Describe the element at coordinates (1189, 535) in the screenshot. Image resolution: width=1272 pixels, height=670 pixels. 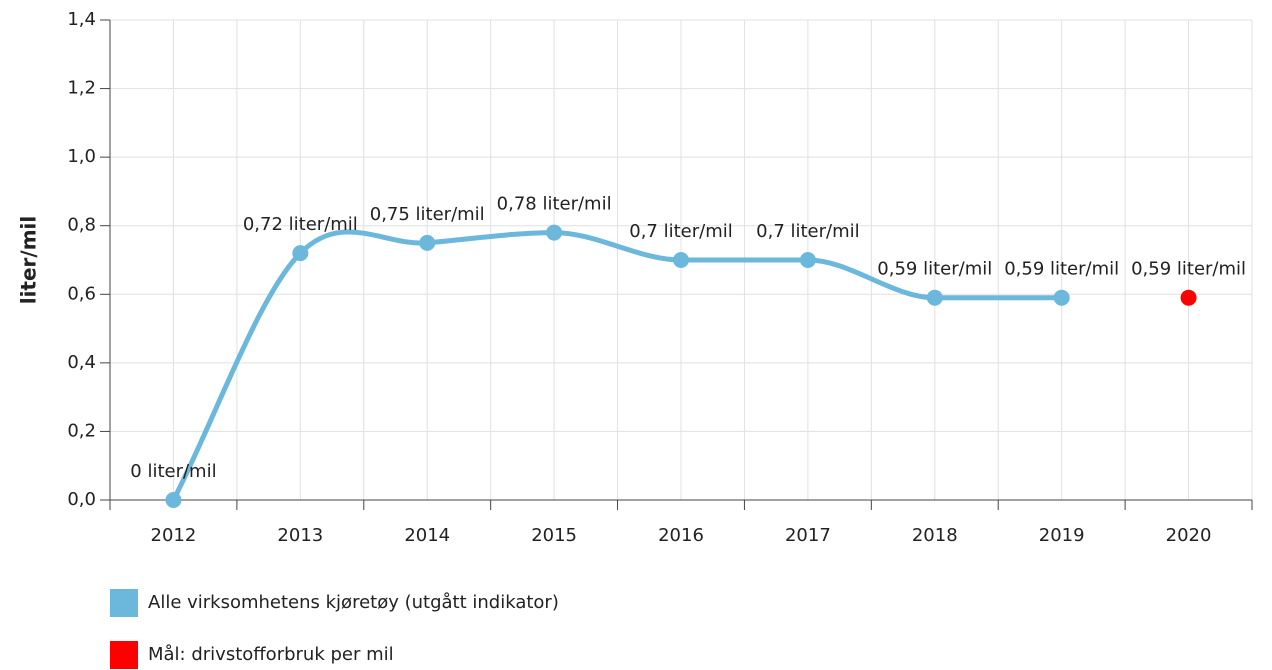
I see `x-tick-label: 2020` at that location.